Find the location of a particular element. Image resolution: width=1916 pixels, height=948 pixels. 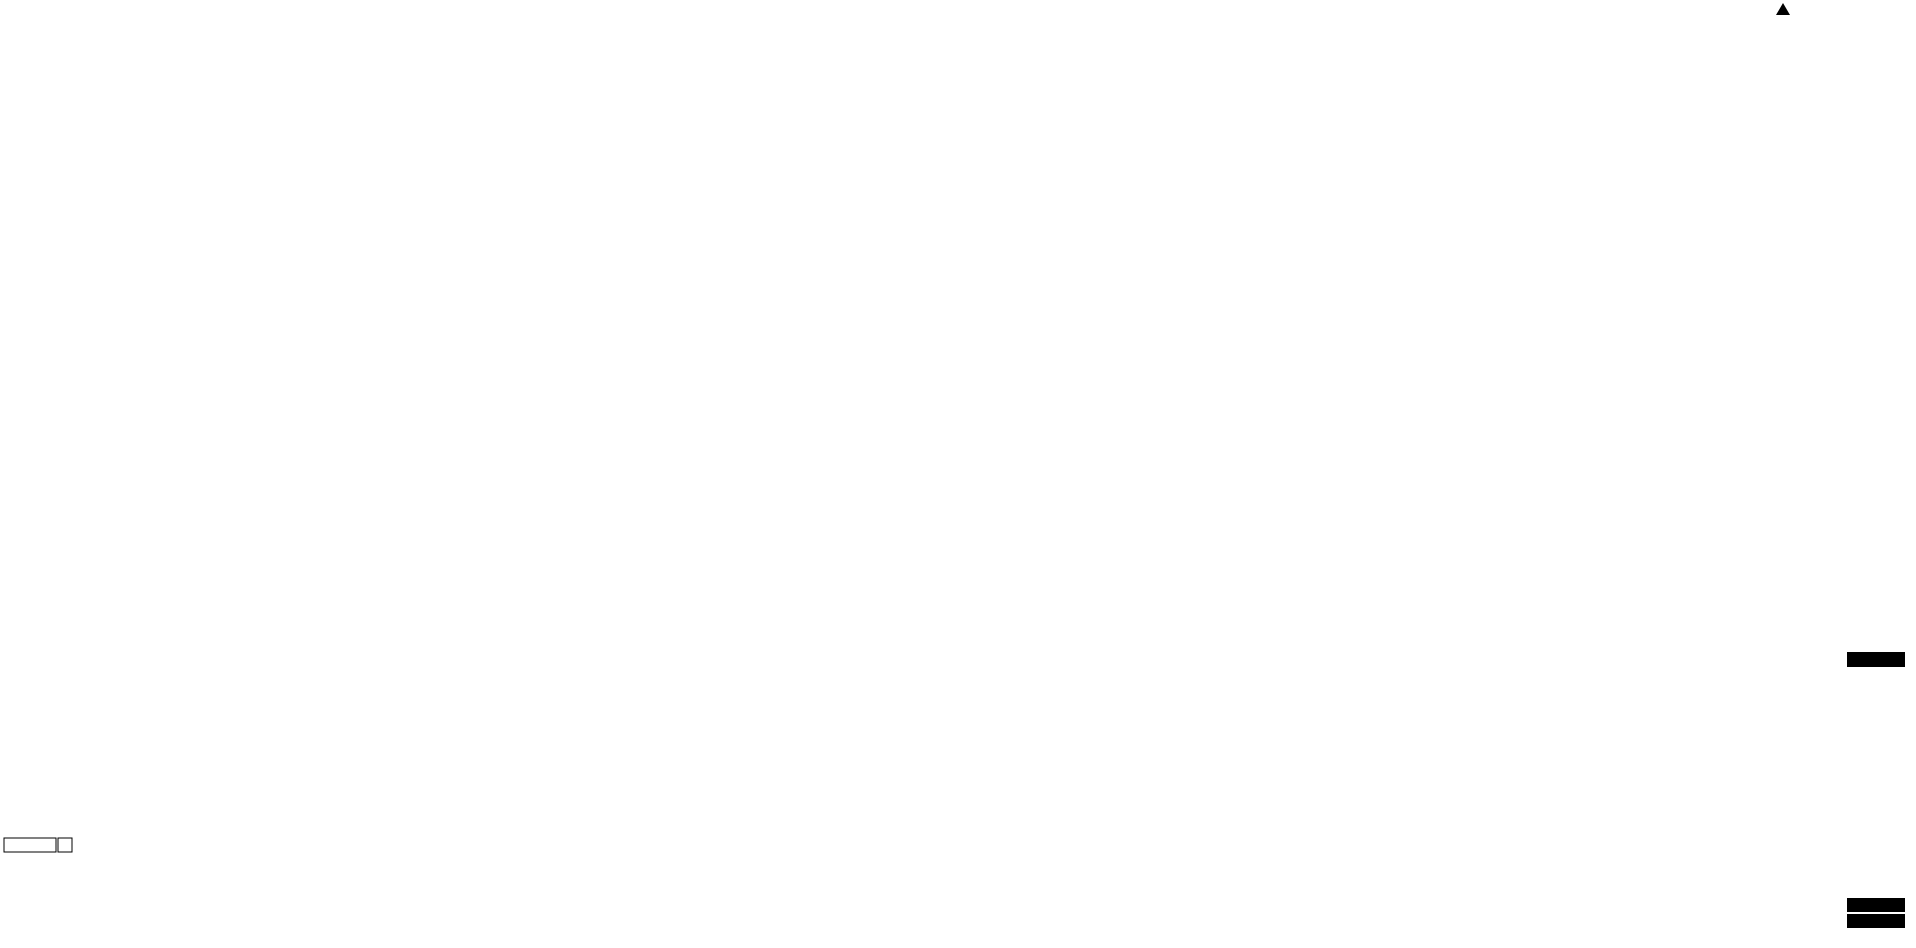

stochastic-k-badge is located at coordinates (1876, 905).